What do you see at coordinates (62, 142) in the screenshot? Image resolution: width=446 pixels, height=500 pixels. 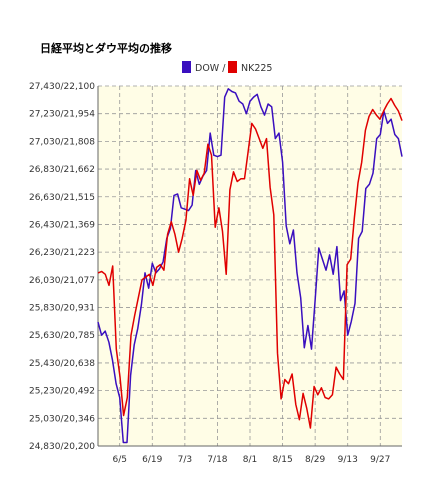 I see `y-tick-label: 27,030/21,808` at bounding box center [62, 142].